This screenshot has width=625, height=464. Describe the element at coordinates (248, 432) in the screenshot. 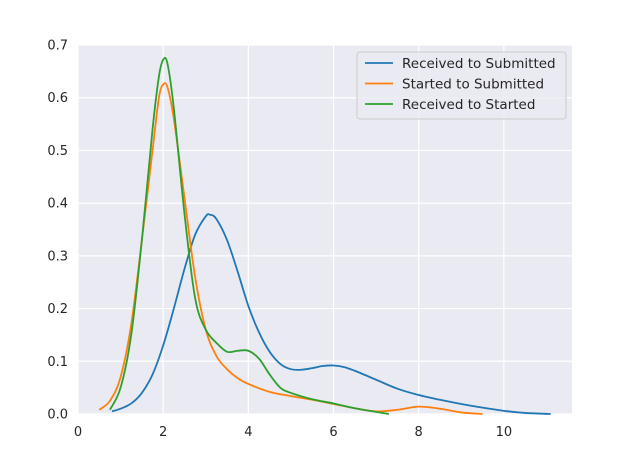

I see `x-tick-label: 4` at that location.